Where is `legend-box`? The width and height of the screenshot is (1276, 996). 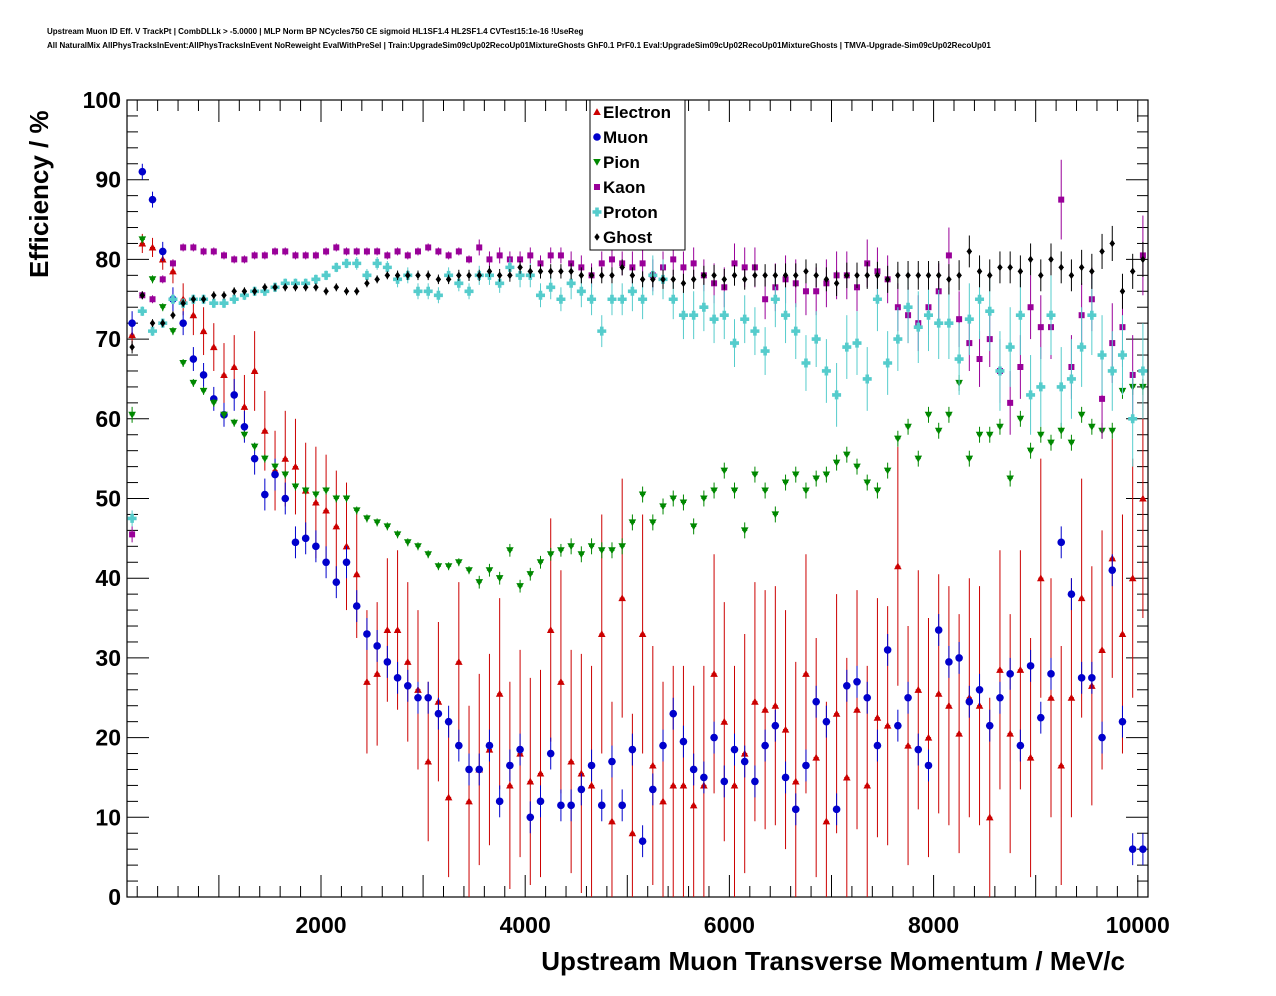
legend-box is located at coordinates (637, 175).